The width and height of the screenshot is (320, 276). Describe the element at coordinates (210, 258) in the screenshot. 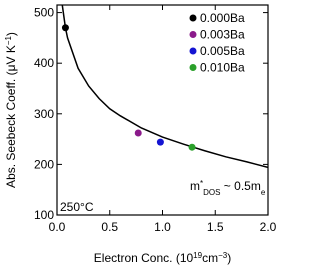

I see `label-part: cm` at that location.